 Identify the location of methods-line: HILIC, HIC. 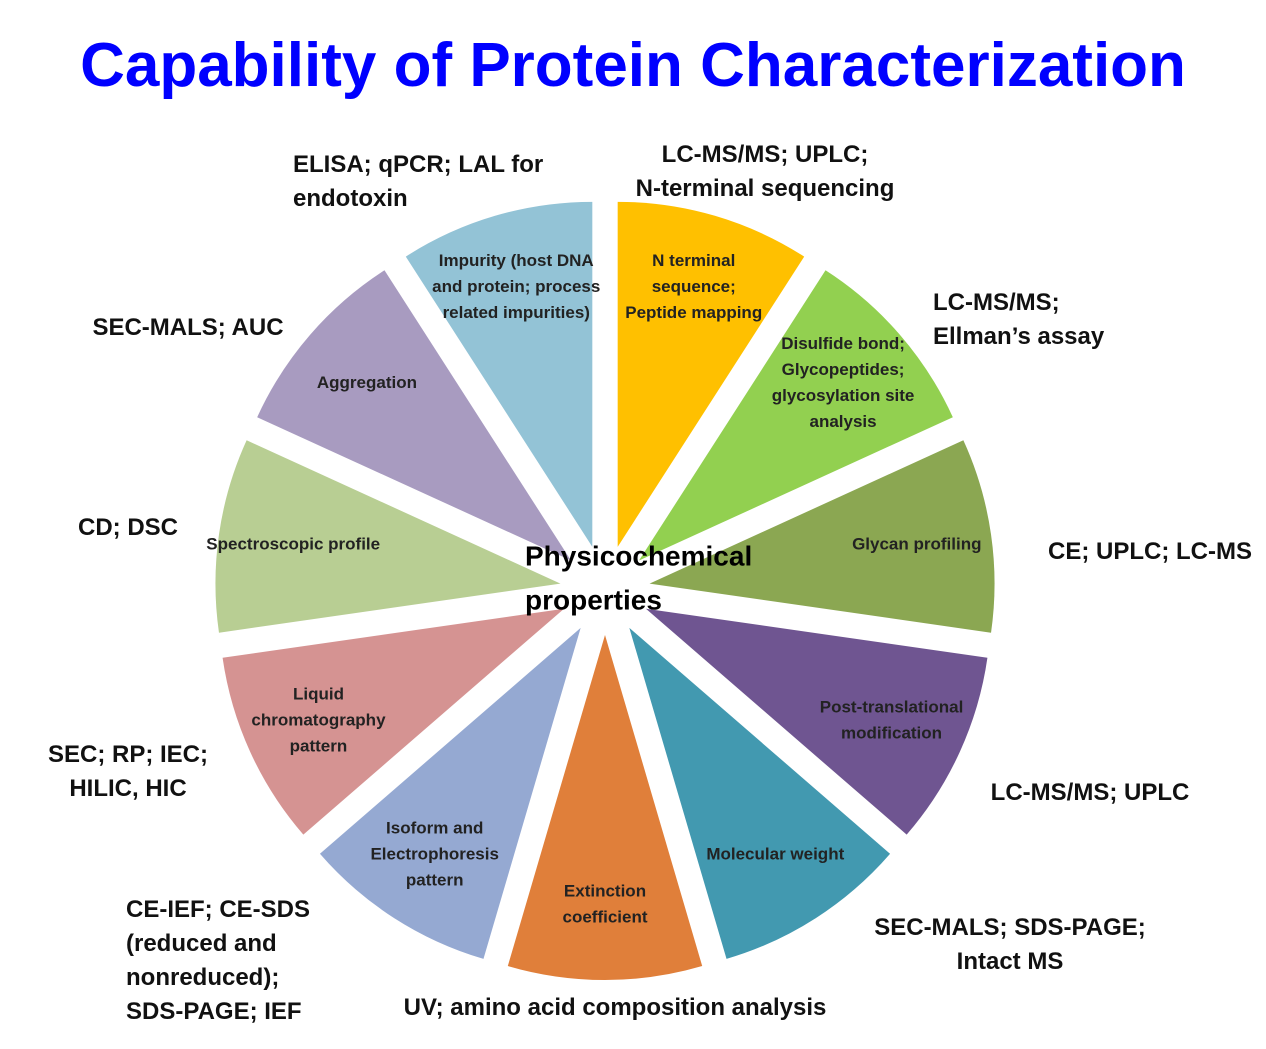
(128, 788).